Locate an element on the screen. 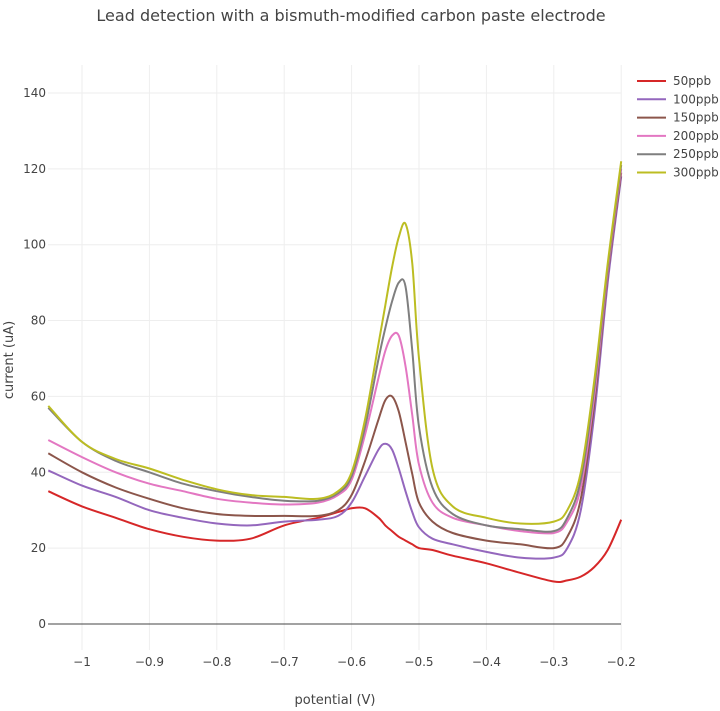 The height and width of the screenshot is (711, 720). y-tick-label: 40 is located at coordinates (38, 472).